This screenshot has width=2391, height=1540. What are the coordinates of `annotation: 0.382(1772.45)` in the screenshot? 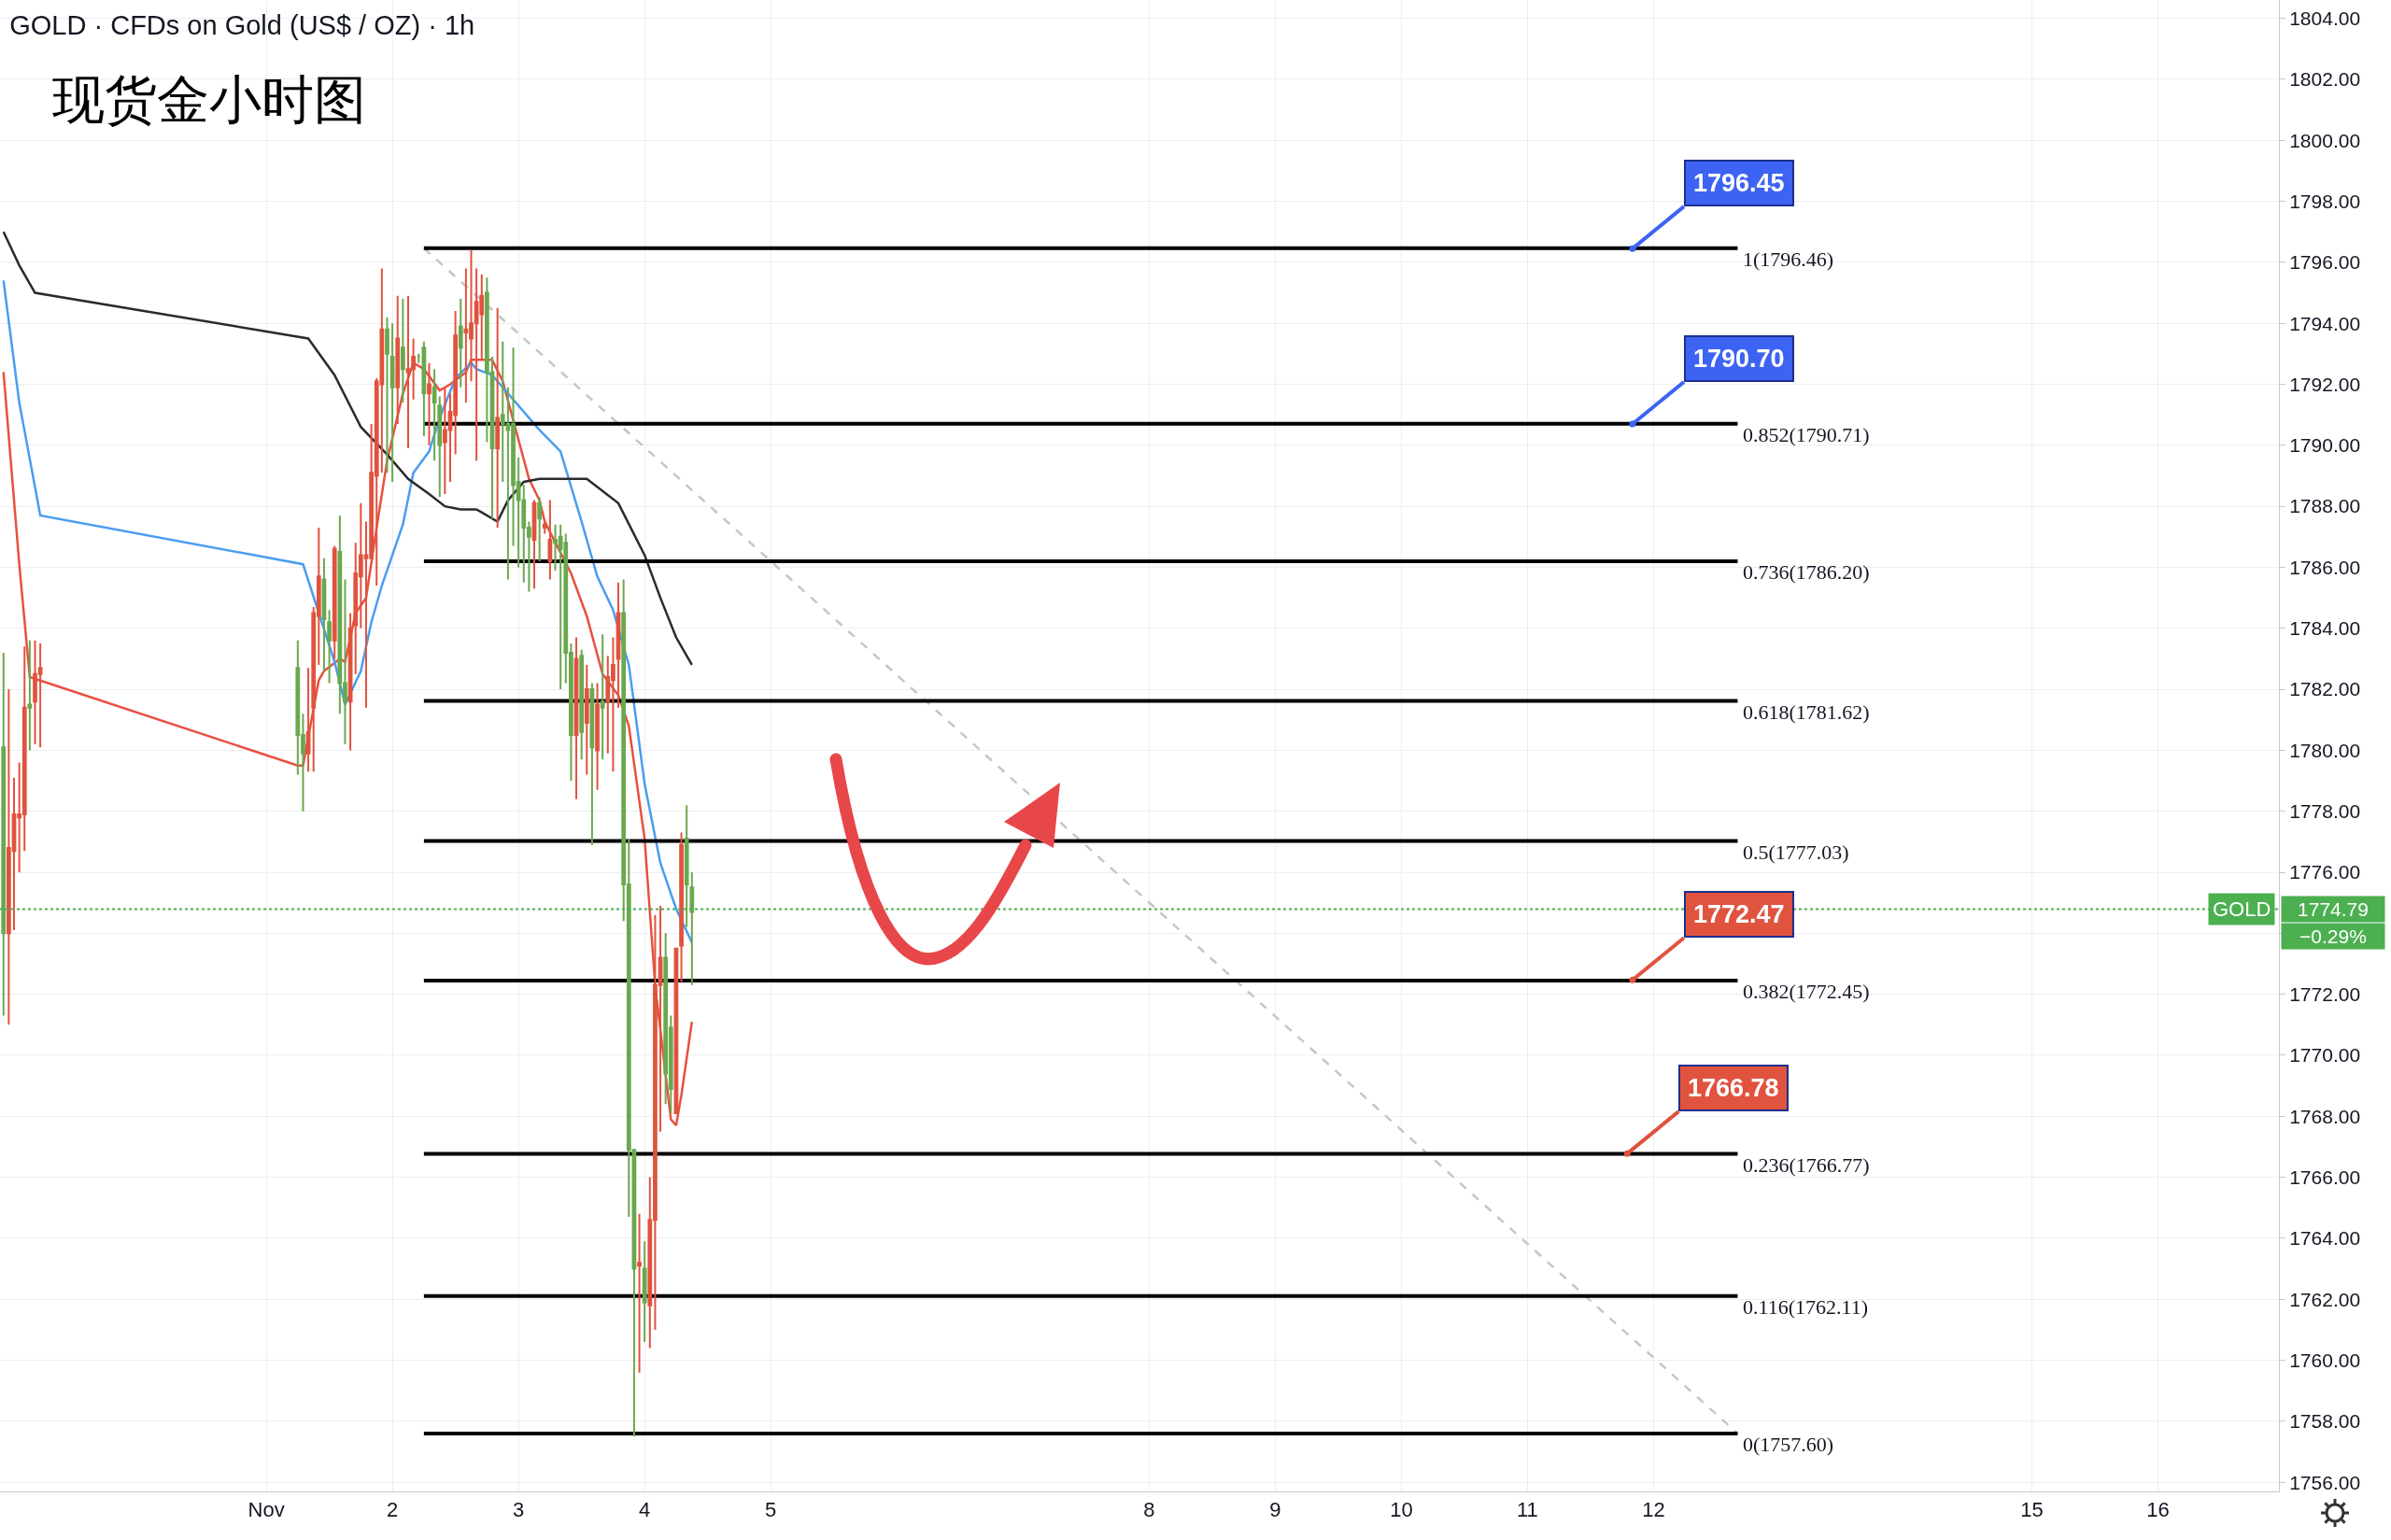 It's located at (1806, 992).